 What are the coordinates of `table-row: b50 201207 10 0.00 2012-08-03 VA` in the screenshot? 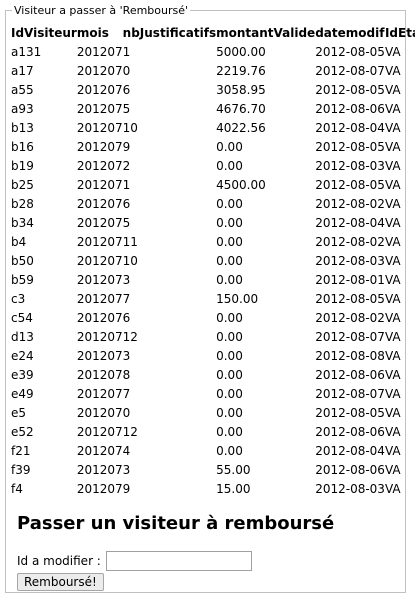 It's located at (213, 261).